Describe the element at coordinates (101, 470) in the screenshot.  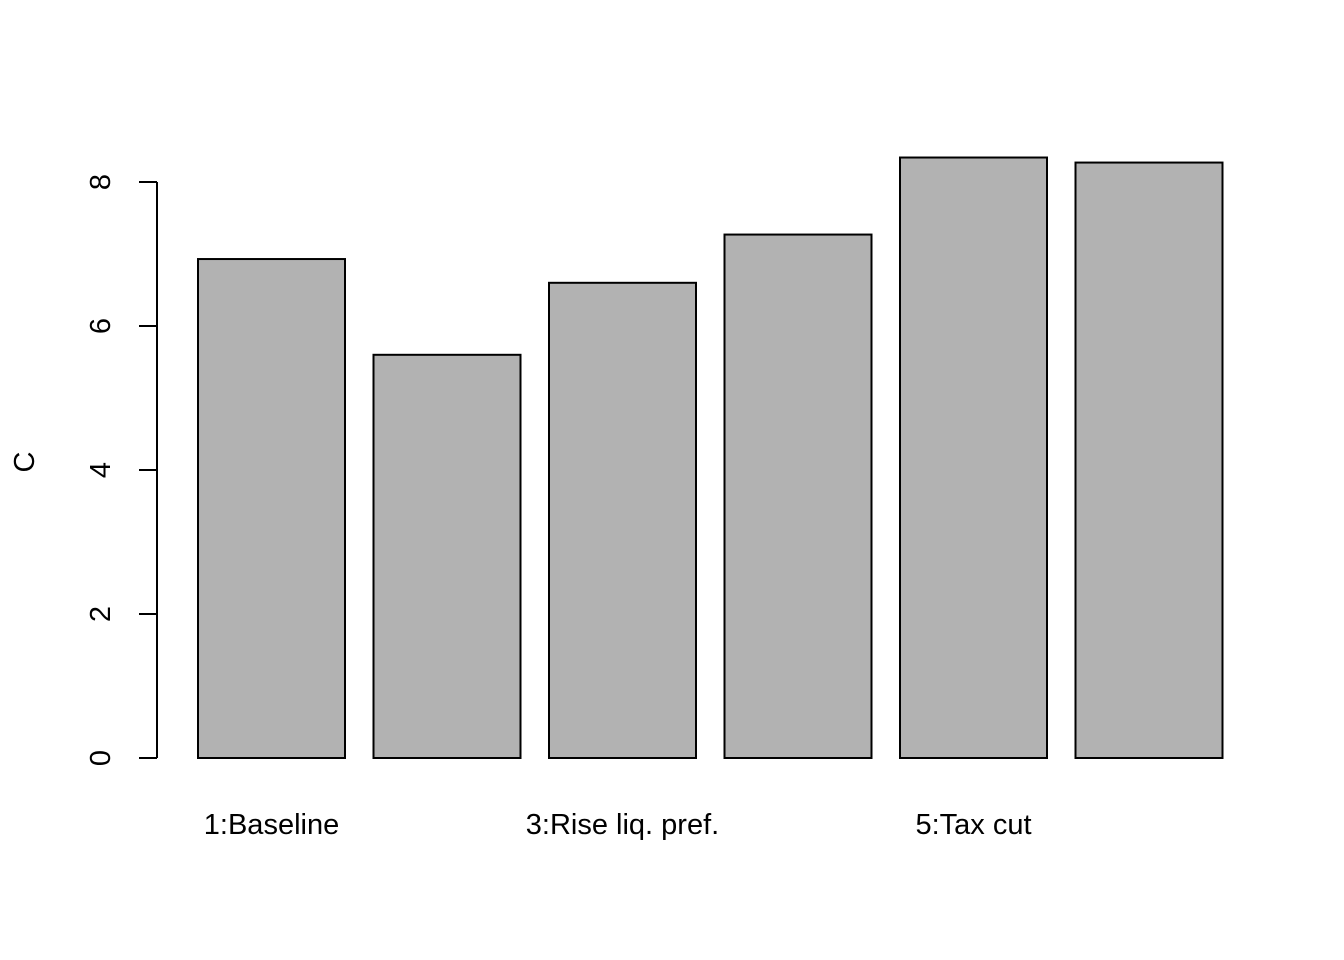
I see `y-tick-label: 4` at that location.